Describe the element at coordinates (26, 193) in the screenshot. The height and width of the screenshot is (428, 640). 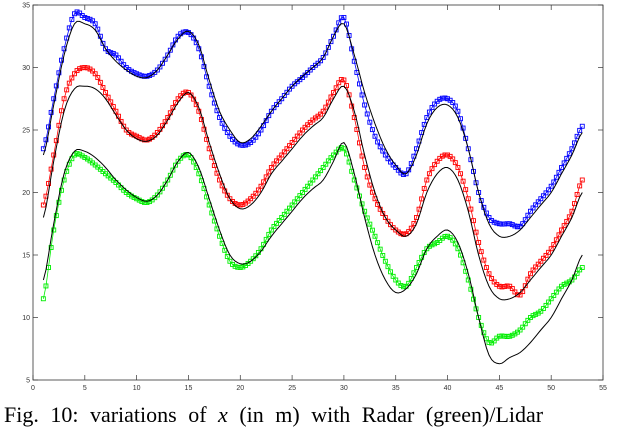
I see `y-tick-label: 20` at that location.